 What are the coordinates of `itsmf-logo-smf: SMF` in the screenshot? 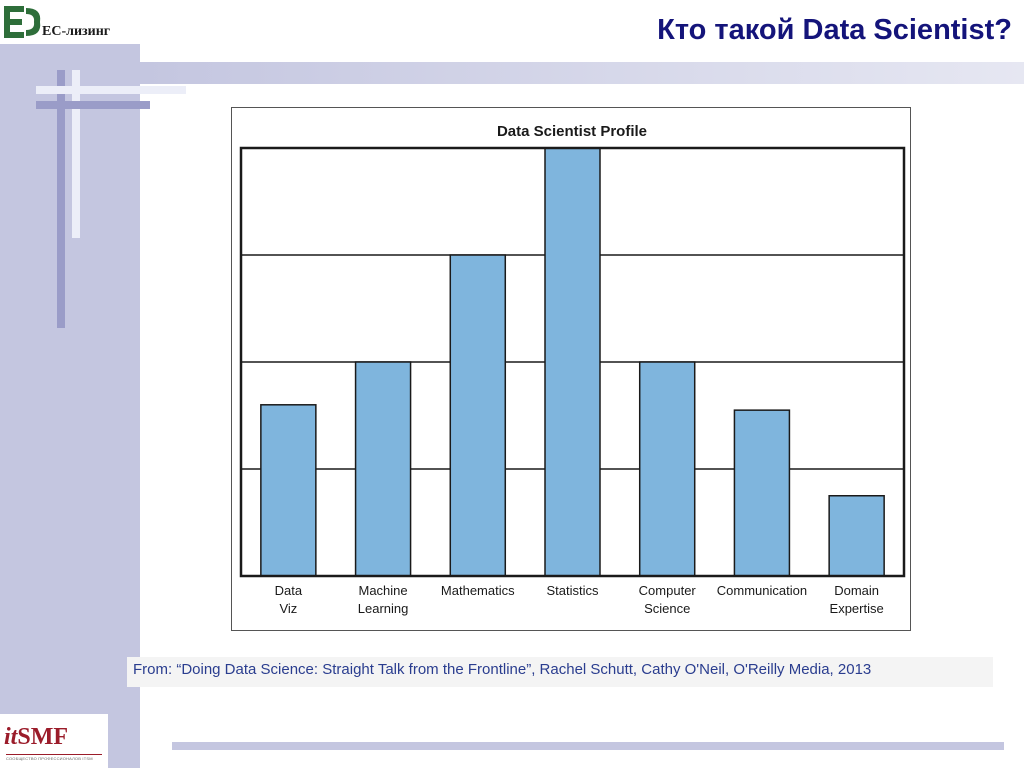 It's located at (43, 737).